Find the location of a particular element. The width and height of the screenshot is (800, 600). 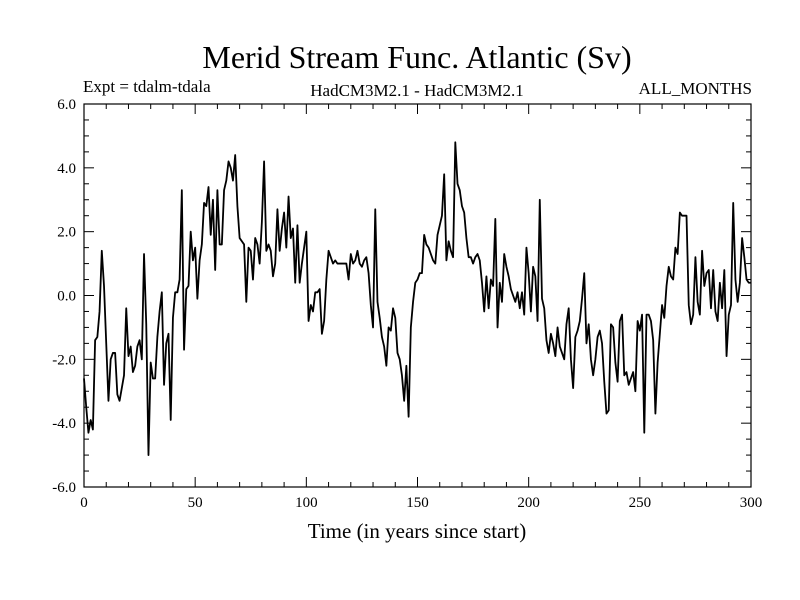

chart-subtitle-center: HadCM3M2.1 - HadCM3M2.1 is located at coordinates (416, 90).